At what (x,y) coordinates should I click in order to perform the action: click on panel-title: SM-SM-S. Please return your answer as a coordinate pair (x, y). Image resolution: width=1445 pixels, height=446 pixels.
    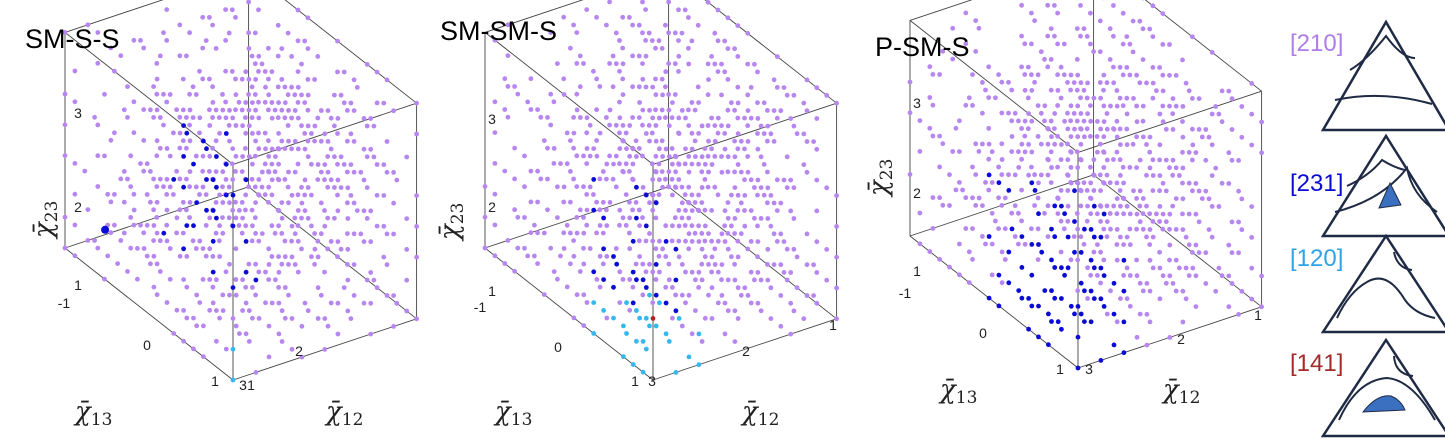
    Looking at the image, I should click on (498, 31).